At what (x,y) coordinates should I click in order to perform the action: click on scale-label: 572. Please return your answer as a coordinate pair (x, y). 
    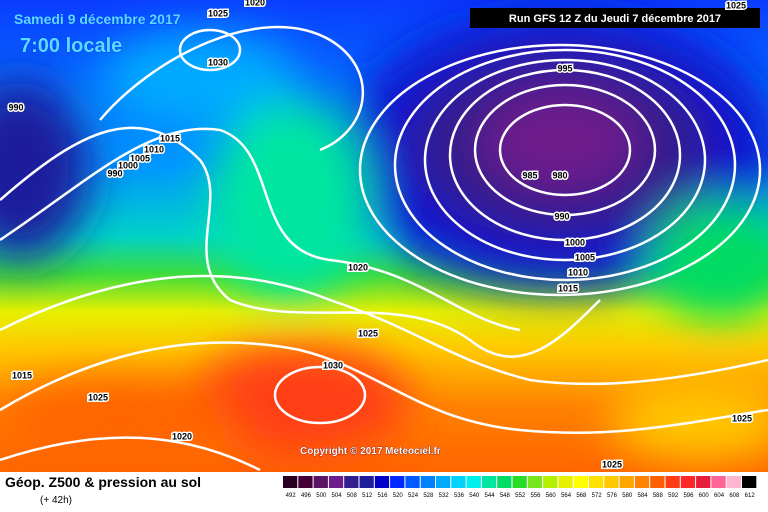
    Looking at the image, I should click on (597, 496).